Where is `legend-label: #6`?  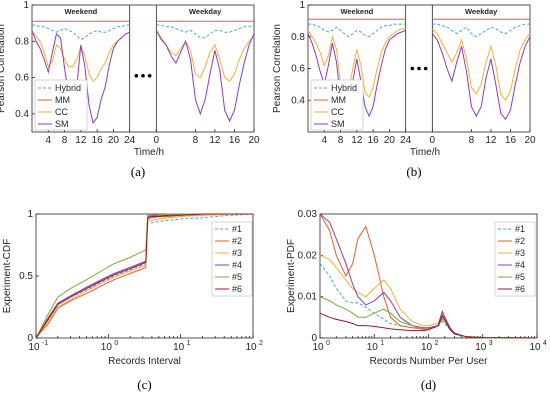 legend-label: #6 is located at coordinates (520, 289).